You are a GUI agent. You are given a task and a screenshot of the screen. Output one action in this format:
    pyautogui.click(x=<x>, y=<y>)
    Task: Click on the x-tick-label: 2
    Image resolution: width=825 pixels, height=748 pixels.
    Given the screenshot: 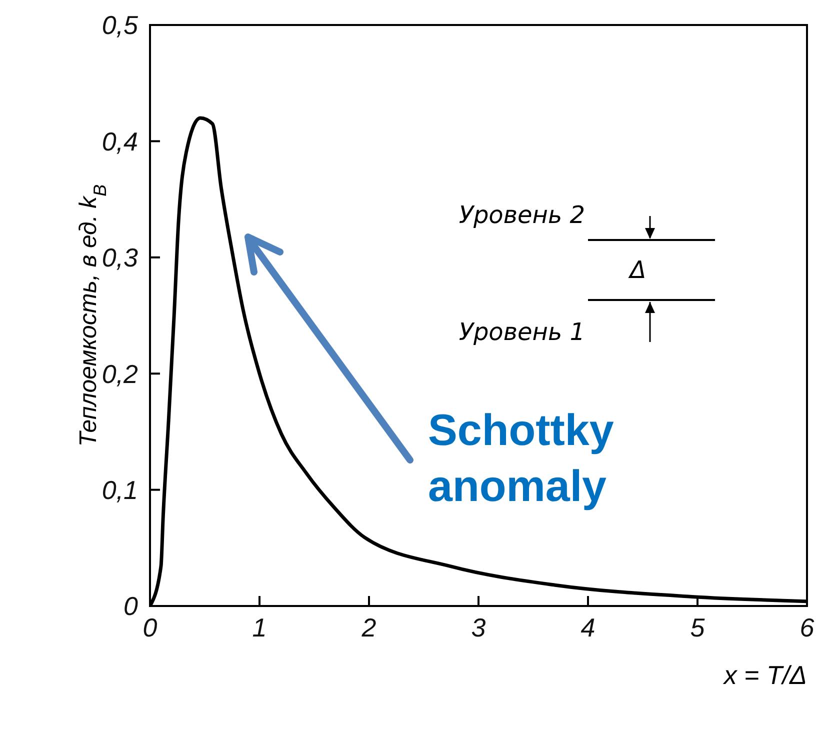 What is the action you would take?
    pyautogui.click(x=368, y=627)
    